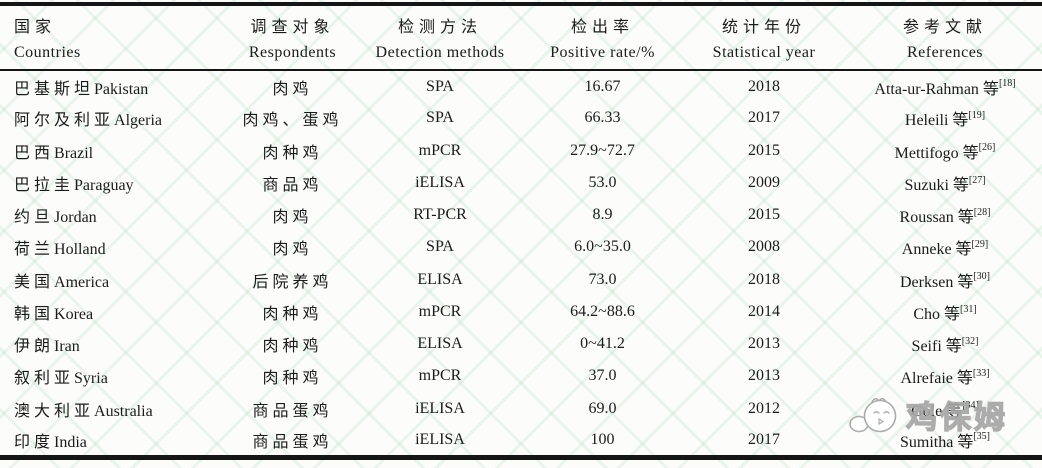  I want to click on reference-name: Alrefaie 等, so click(936, 379).